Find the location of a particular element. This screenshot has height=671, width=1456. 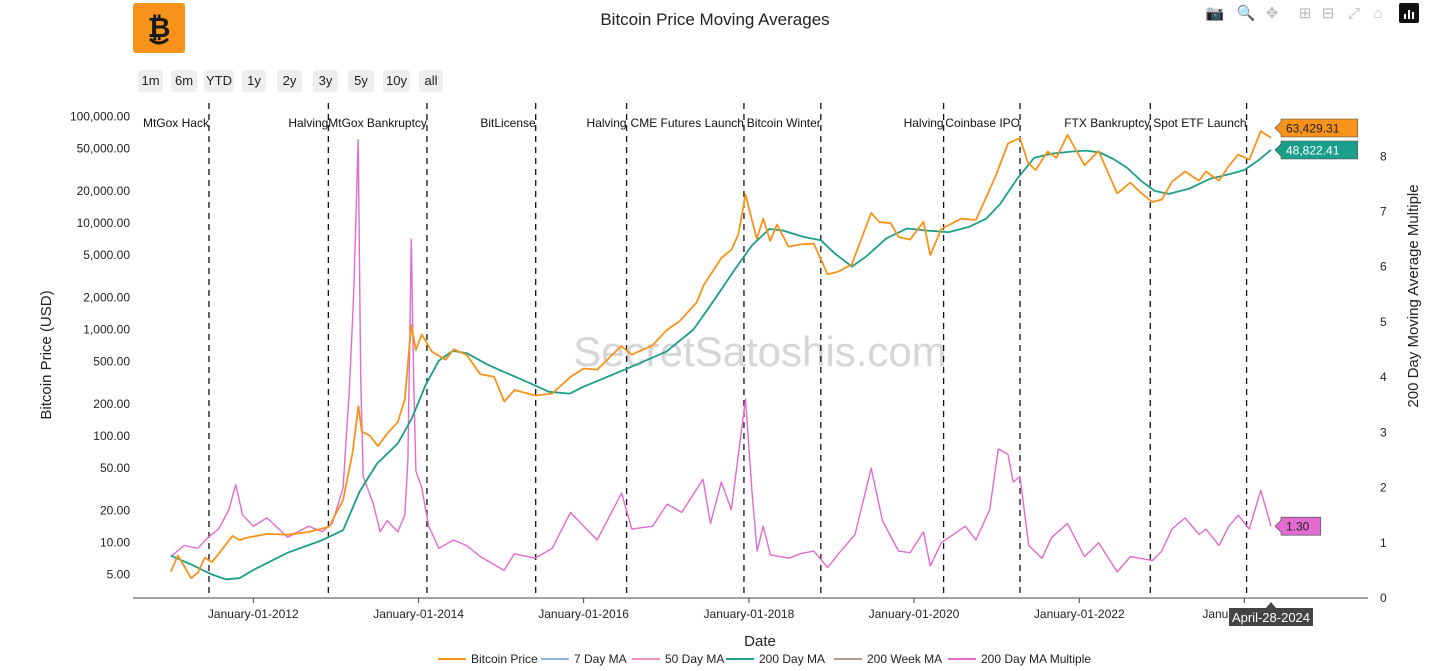

plotly-logo-icon is located at coordinates (1409, 13).